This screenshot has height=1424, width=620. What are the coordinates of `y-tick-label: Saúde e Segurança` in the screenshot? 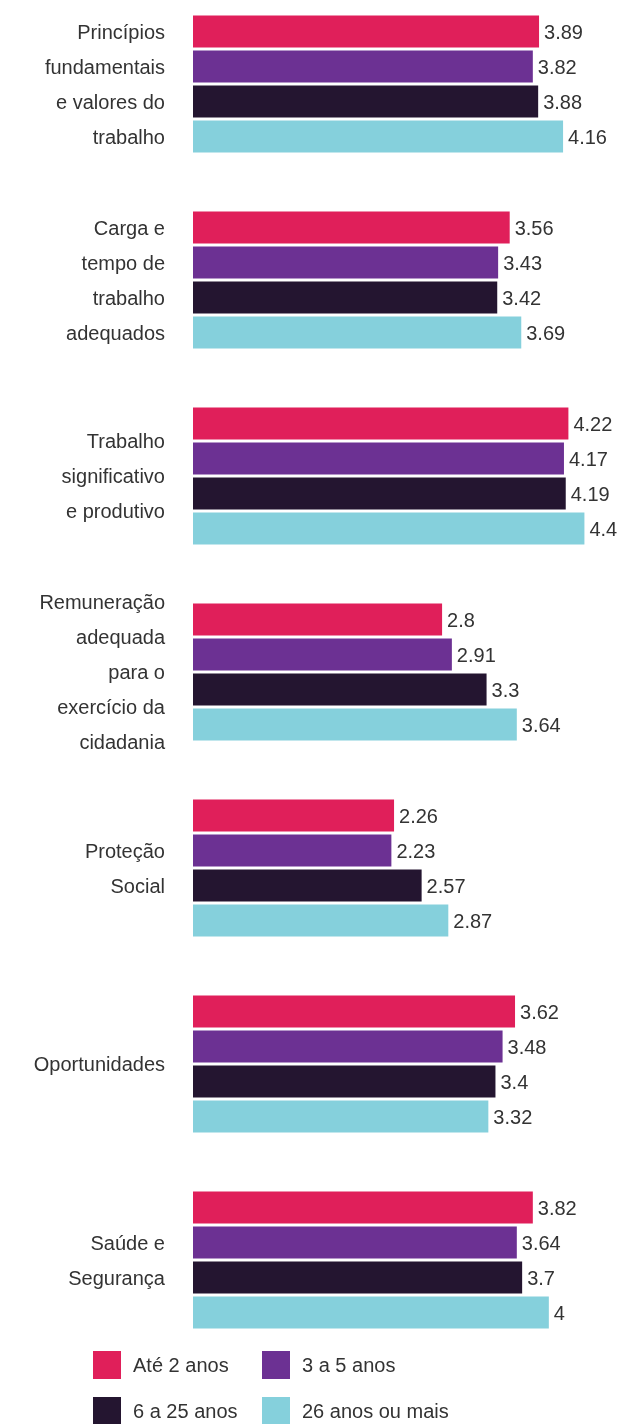 It's located at (117, 1260).